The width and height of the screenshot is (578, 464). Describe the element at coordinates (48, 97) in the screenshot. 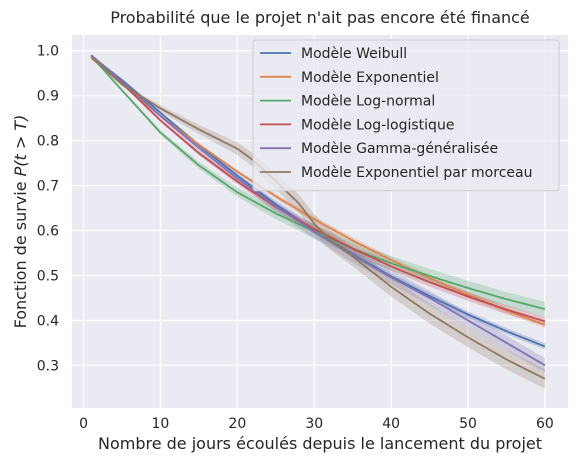

I see `y-tick-label: 0.9` at that location.